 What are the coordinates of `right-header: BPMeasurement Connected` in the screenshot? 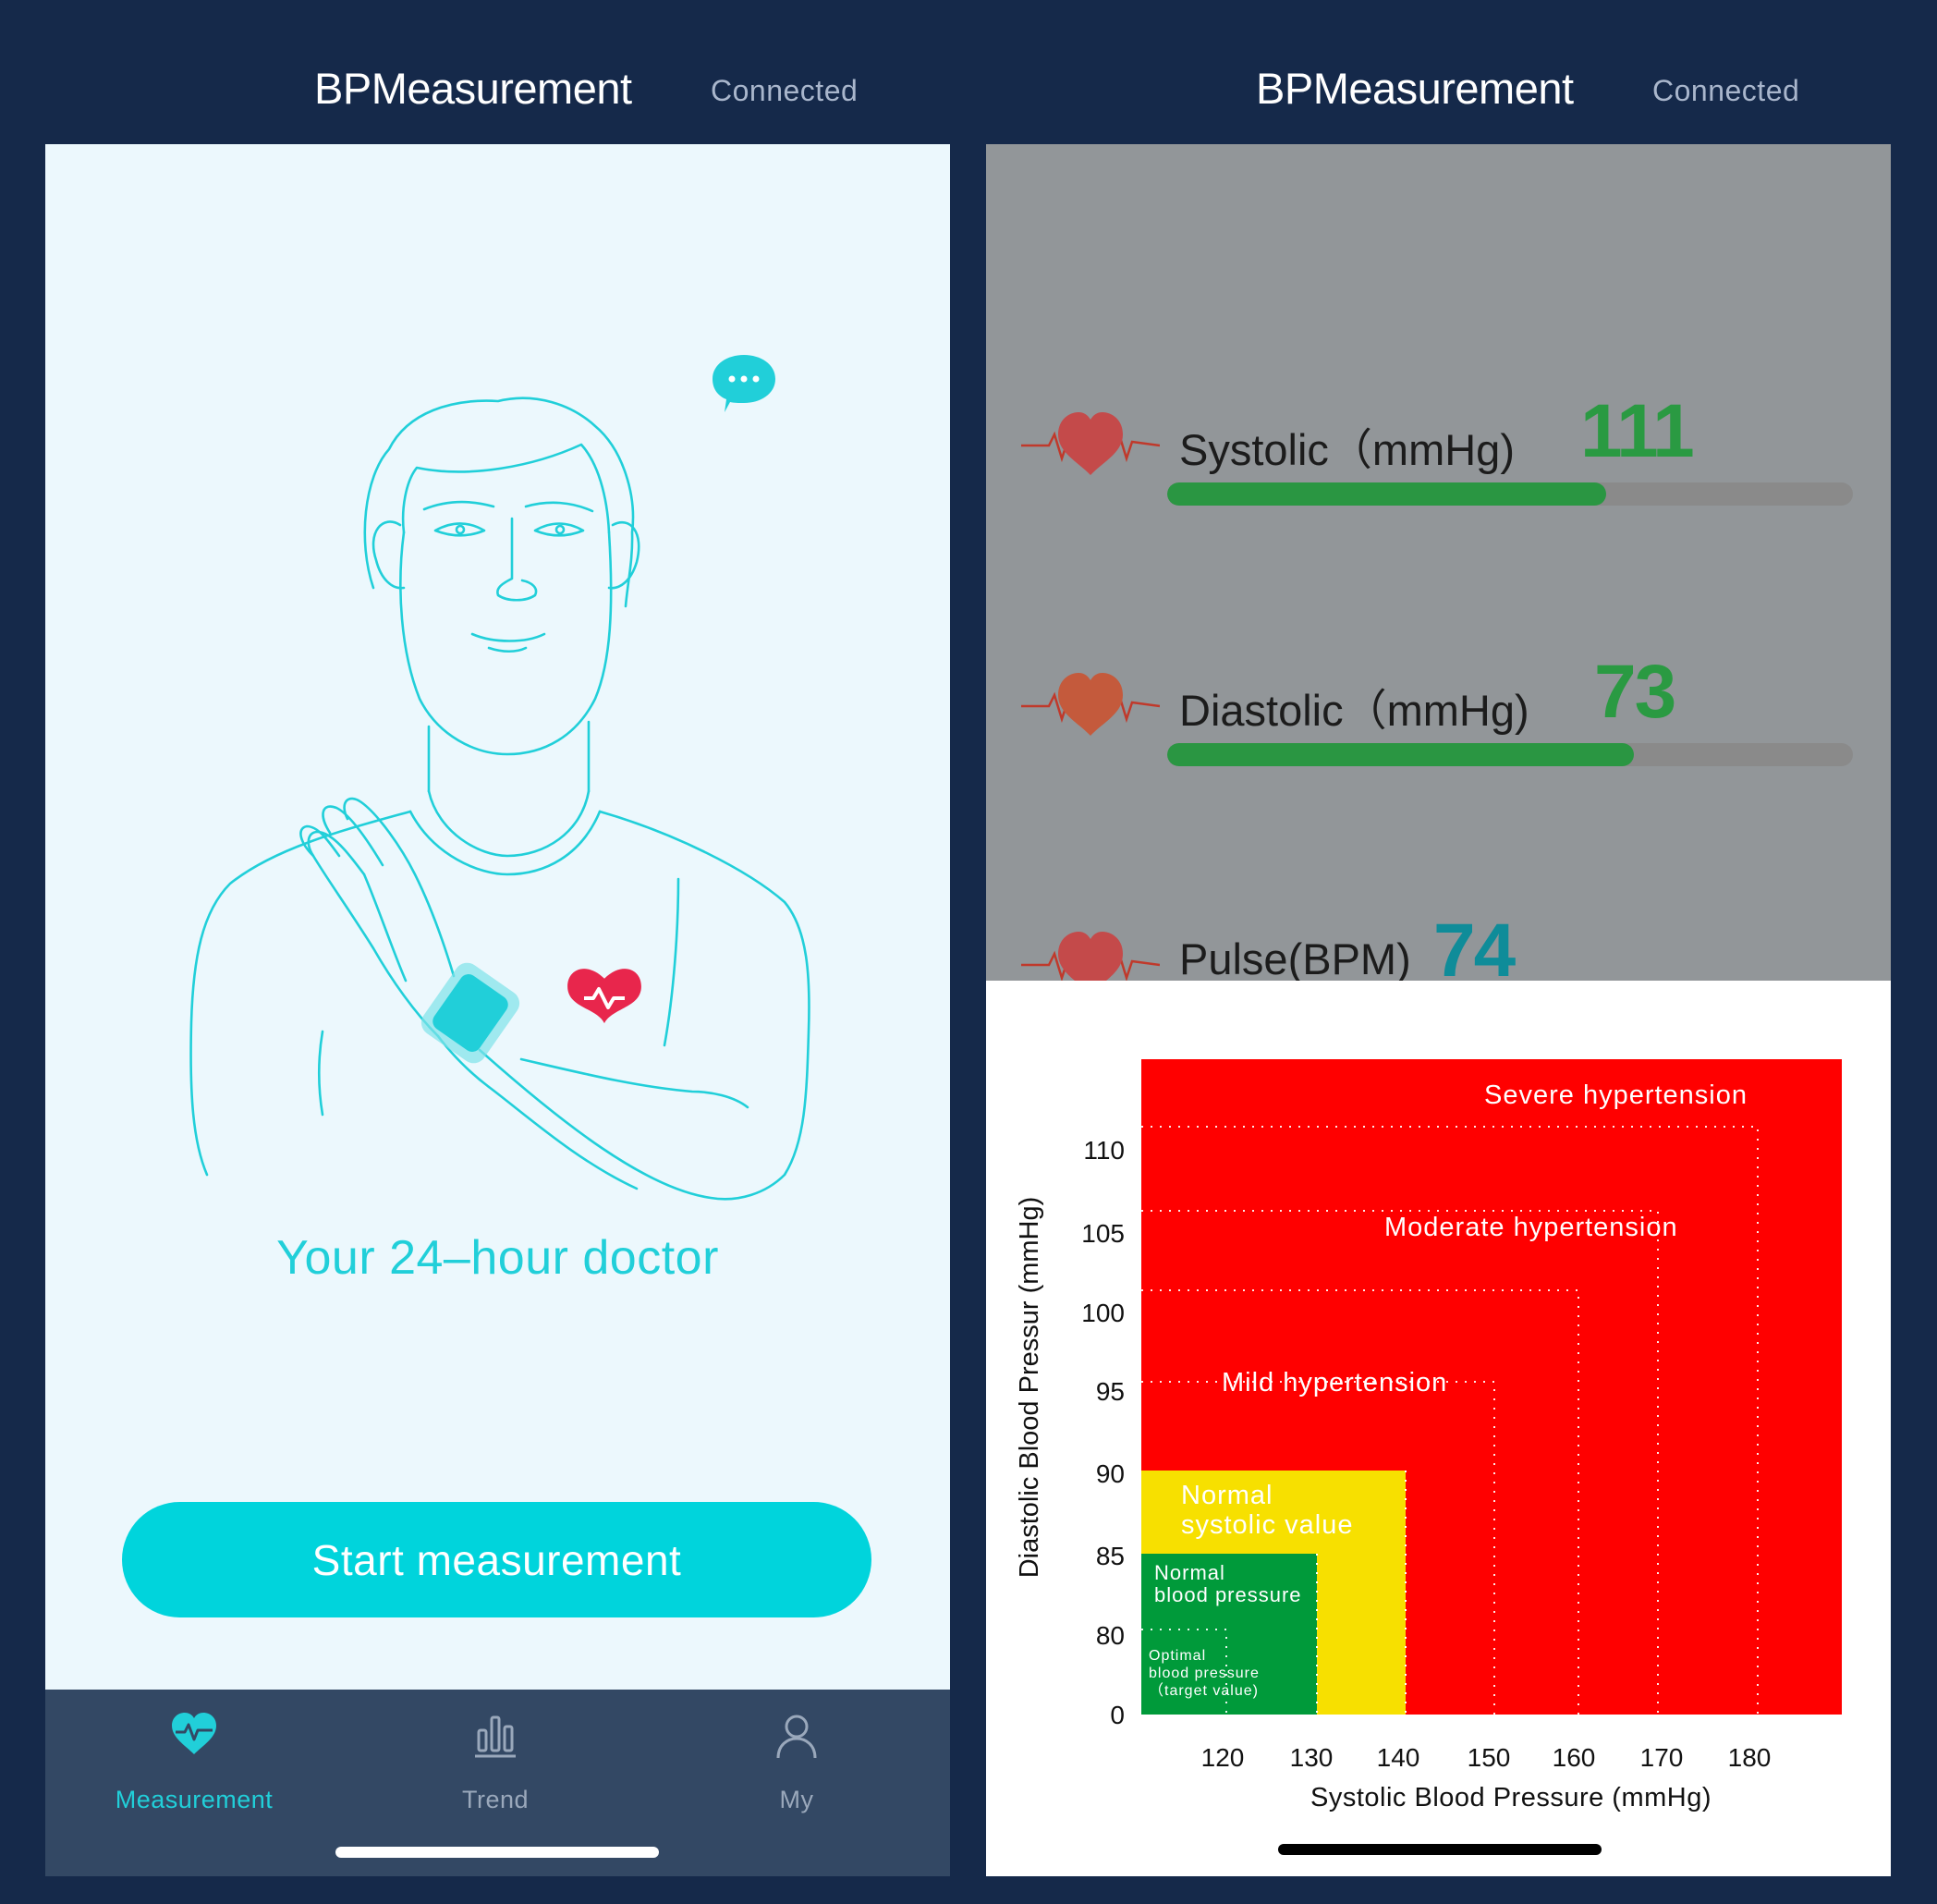 It's located at (1439, 72).